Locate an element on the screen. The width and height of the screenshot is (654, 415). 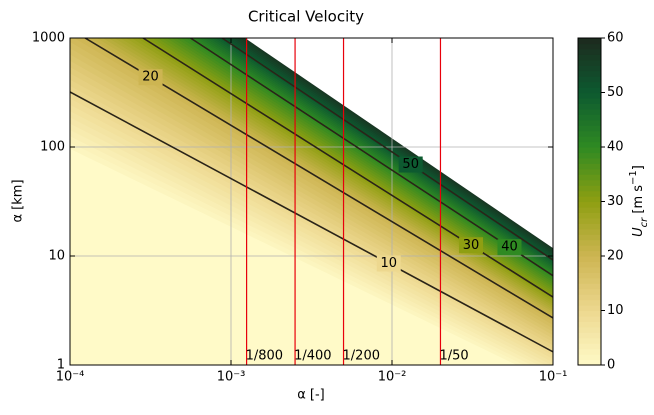
x-axis-label: α [-] is located at coordinates (311, 395).